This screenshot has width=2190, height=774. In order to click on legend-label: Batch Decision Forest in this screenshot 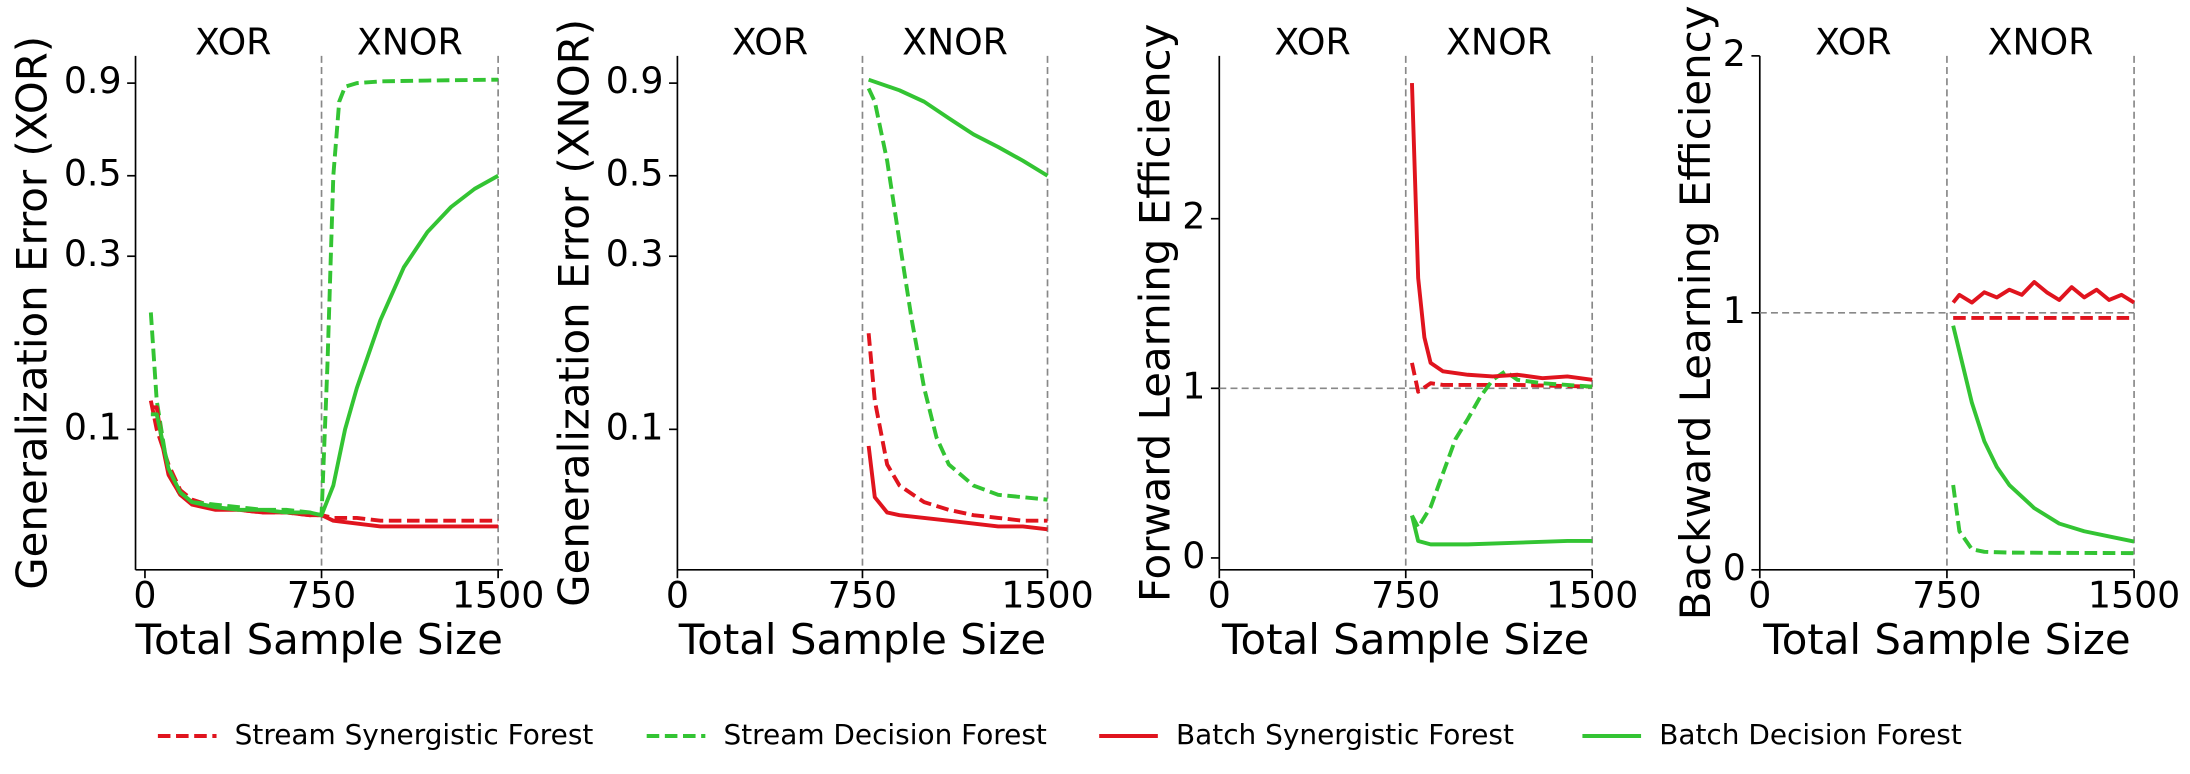, I will do `click(1810, 734)`.